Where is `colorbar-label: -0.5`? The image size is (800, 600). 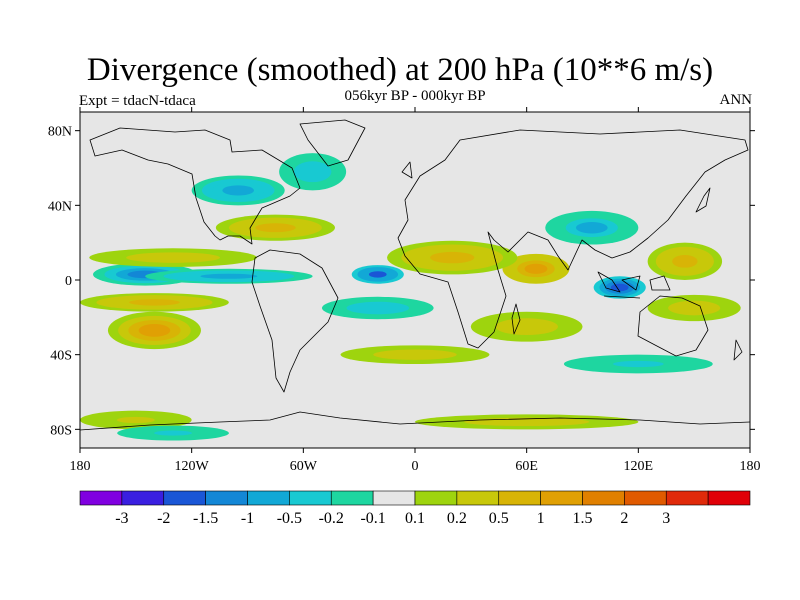 colorbar-label: -0.5 is located at coordinates (289, 518).